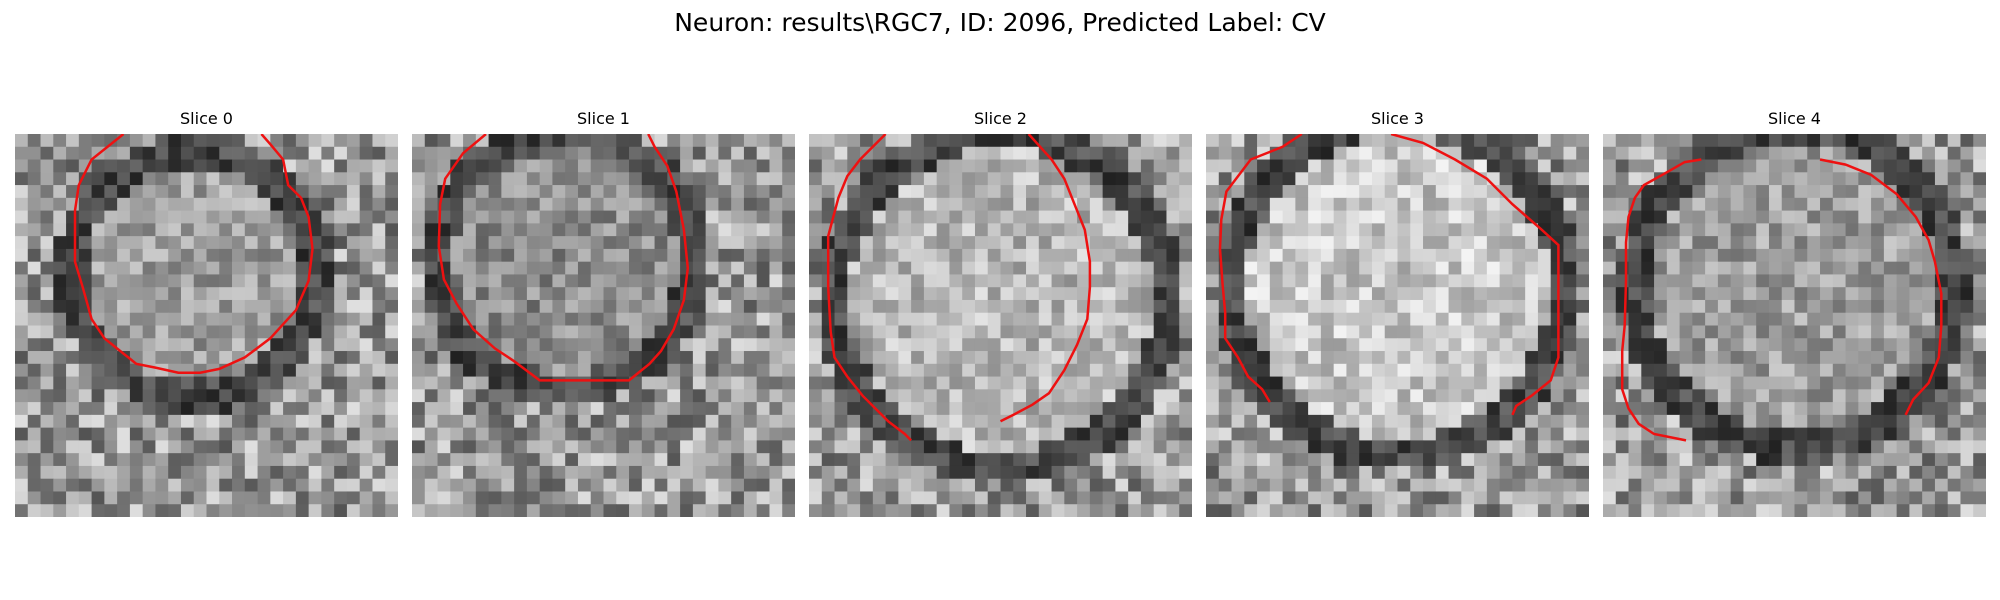  Describe the element at coordinates (1397, 118) in the screenshot. I see `slice-title-3: Slice 3` at that location.